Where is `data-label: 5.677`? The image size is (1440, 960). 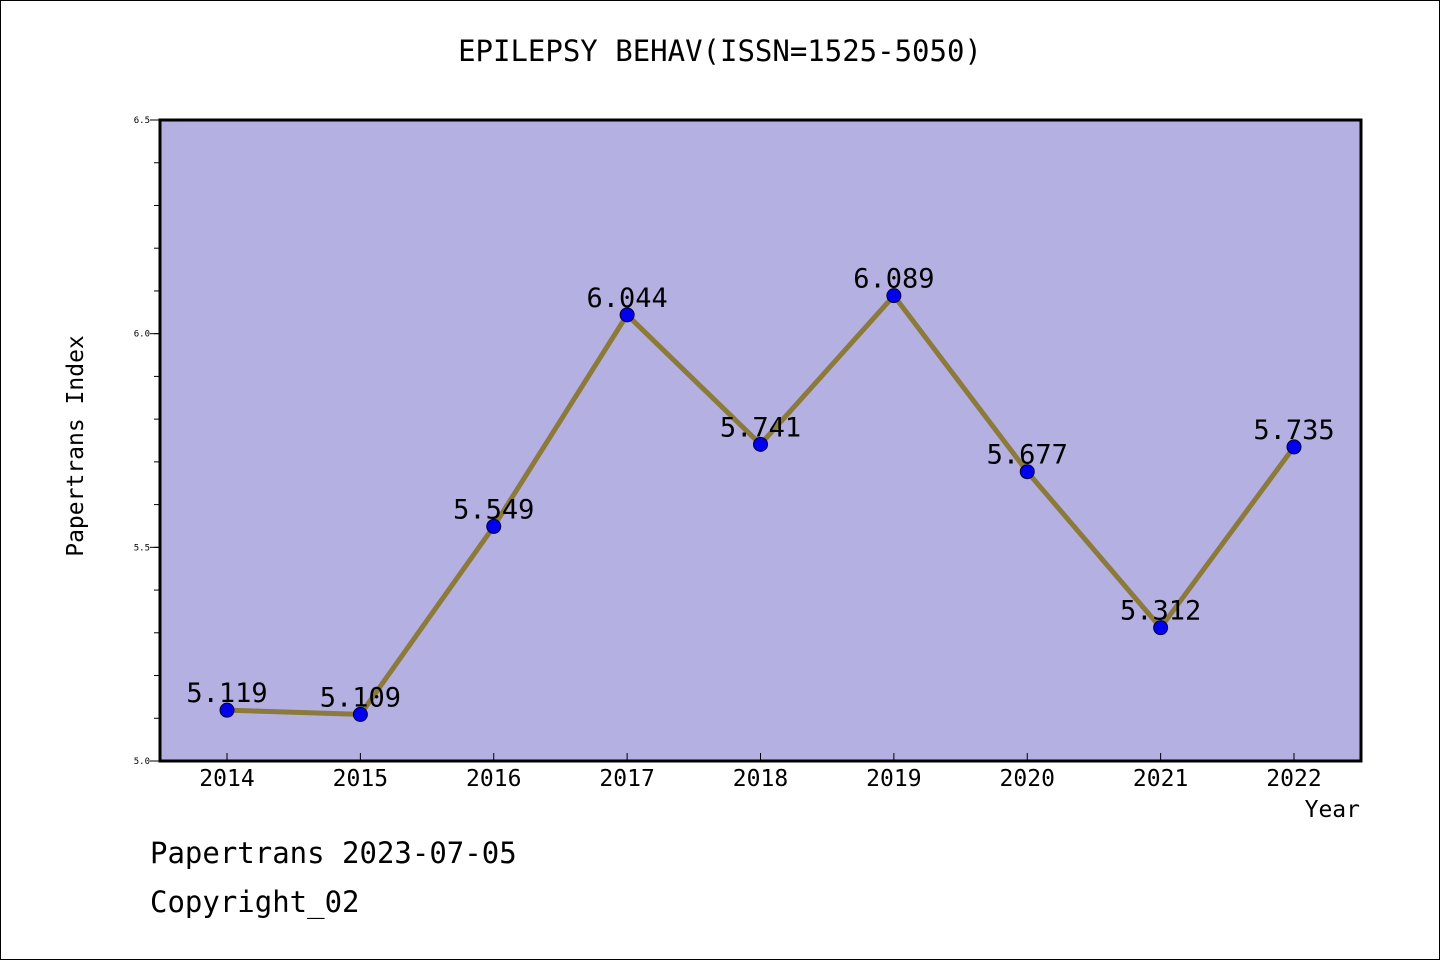
data-label: 5.677 is located at coordinates (1027, 455).